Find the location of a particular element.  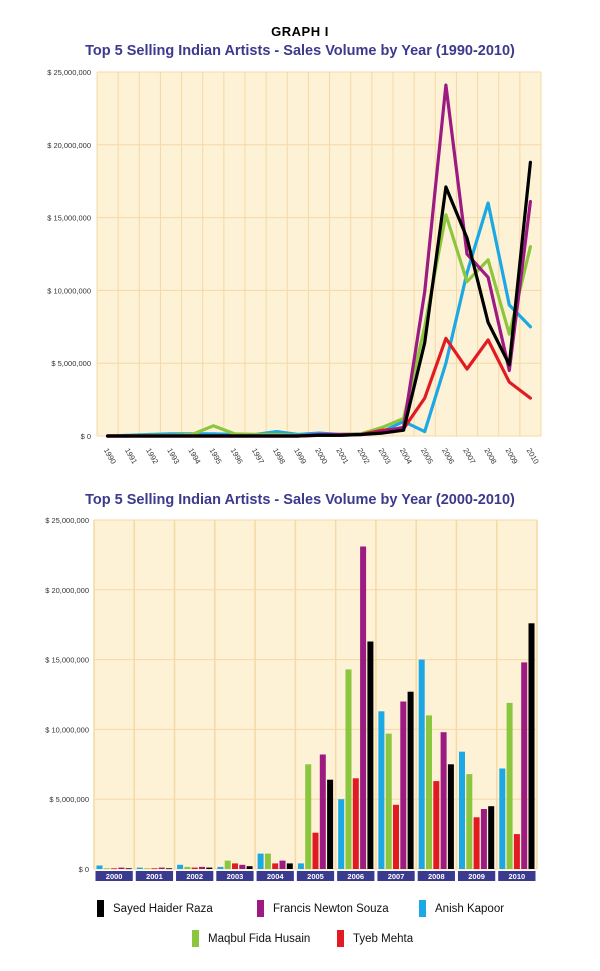

y-tick-label: $ 0 is located at coordinates (86, 436).